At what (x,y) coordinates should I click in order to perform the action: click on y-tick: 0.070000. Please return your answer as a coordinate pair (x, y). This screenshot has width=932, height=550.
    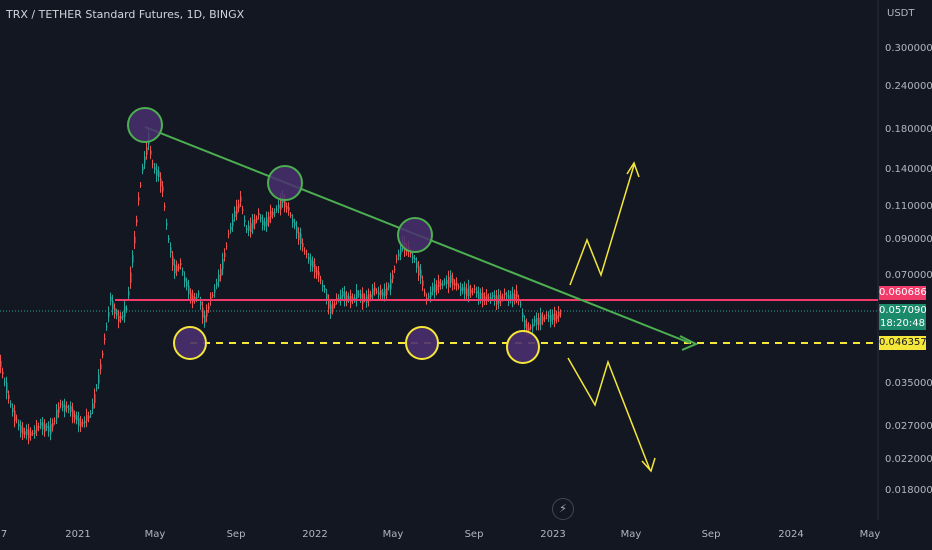
    Looking at the image, I should click on (908, 275).